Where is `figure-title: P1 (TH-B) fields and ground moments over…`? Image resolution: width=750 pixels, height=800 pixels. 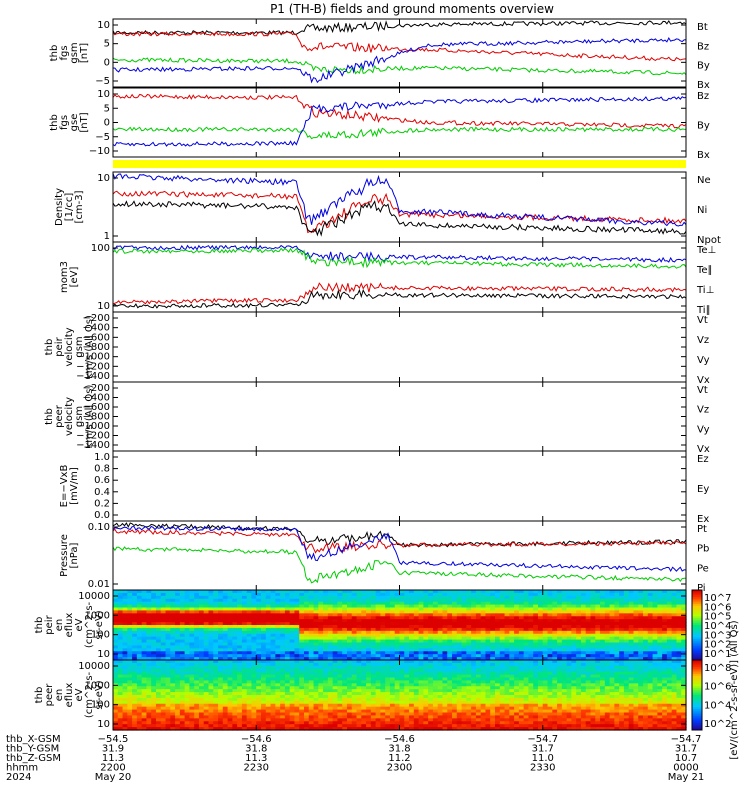
figure-title: P1 (TH-B) fields and ground moments over… is located at coordinates (412, 9).